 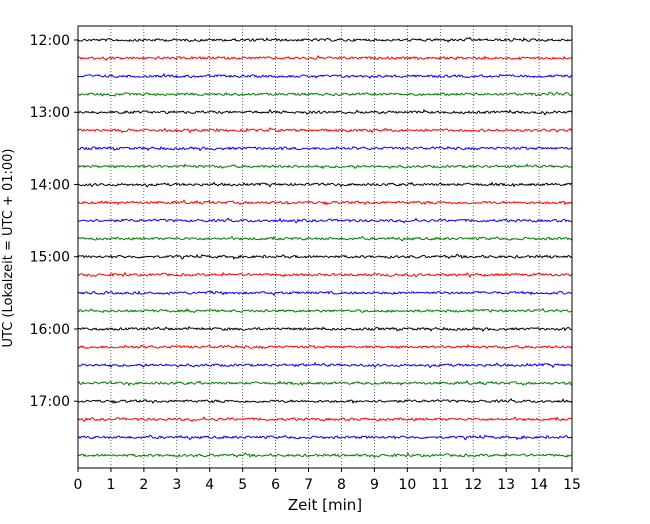 What do you see at coordinates (8, 248) in the screenshot?
I see `y-axis-label: UTC (Lokalzeit = UTC + 01:00)` at bounding box center [8, 248].